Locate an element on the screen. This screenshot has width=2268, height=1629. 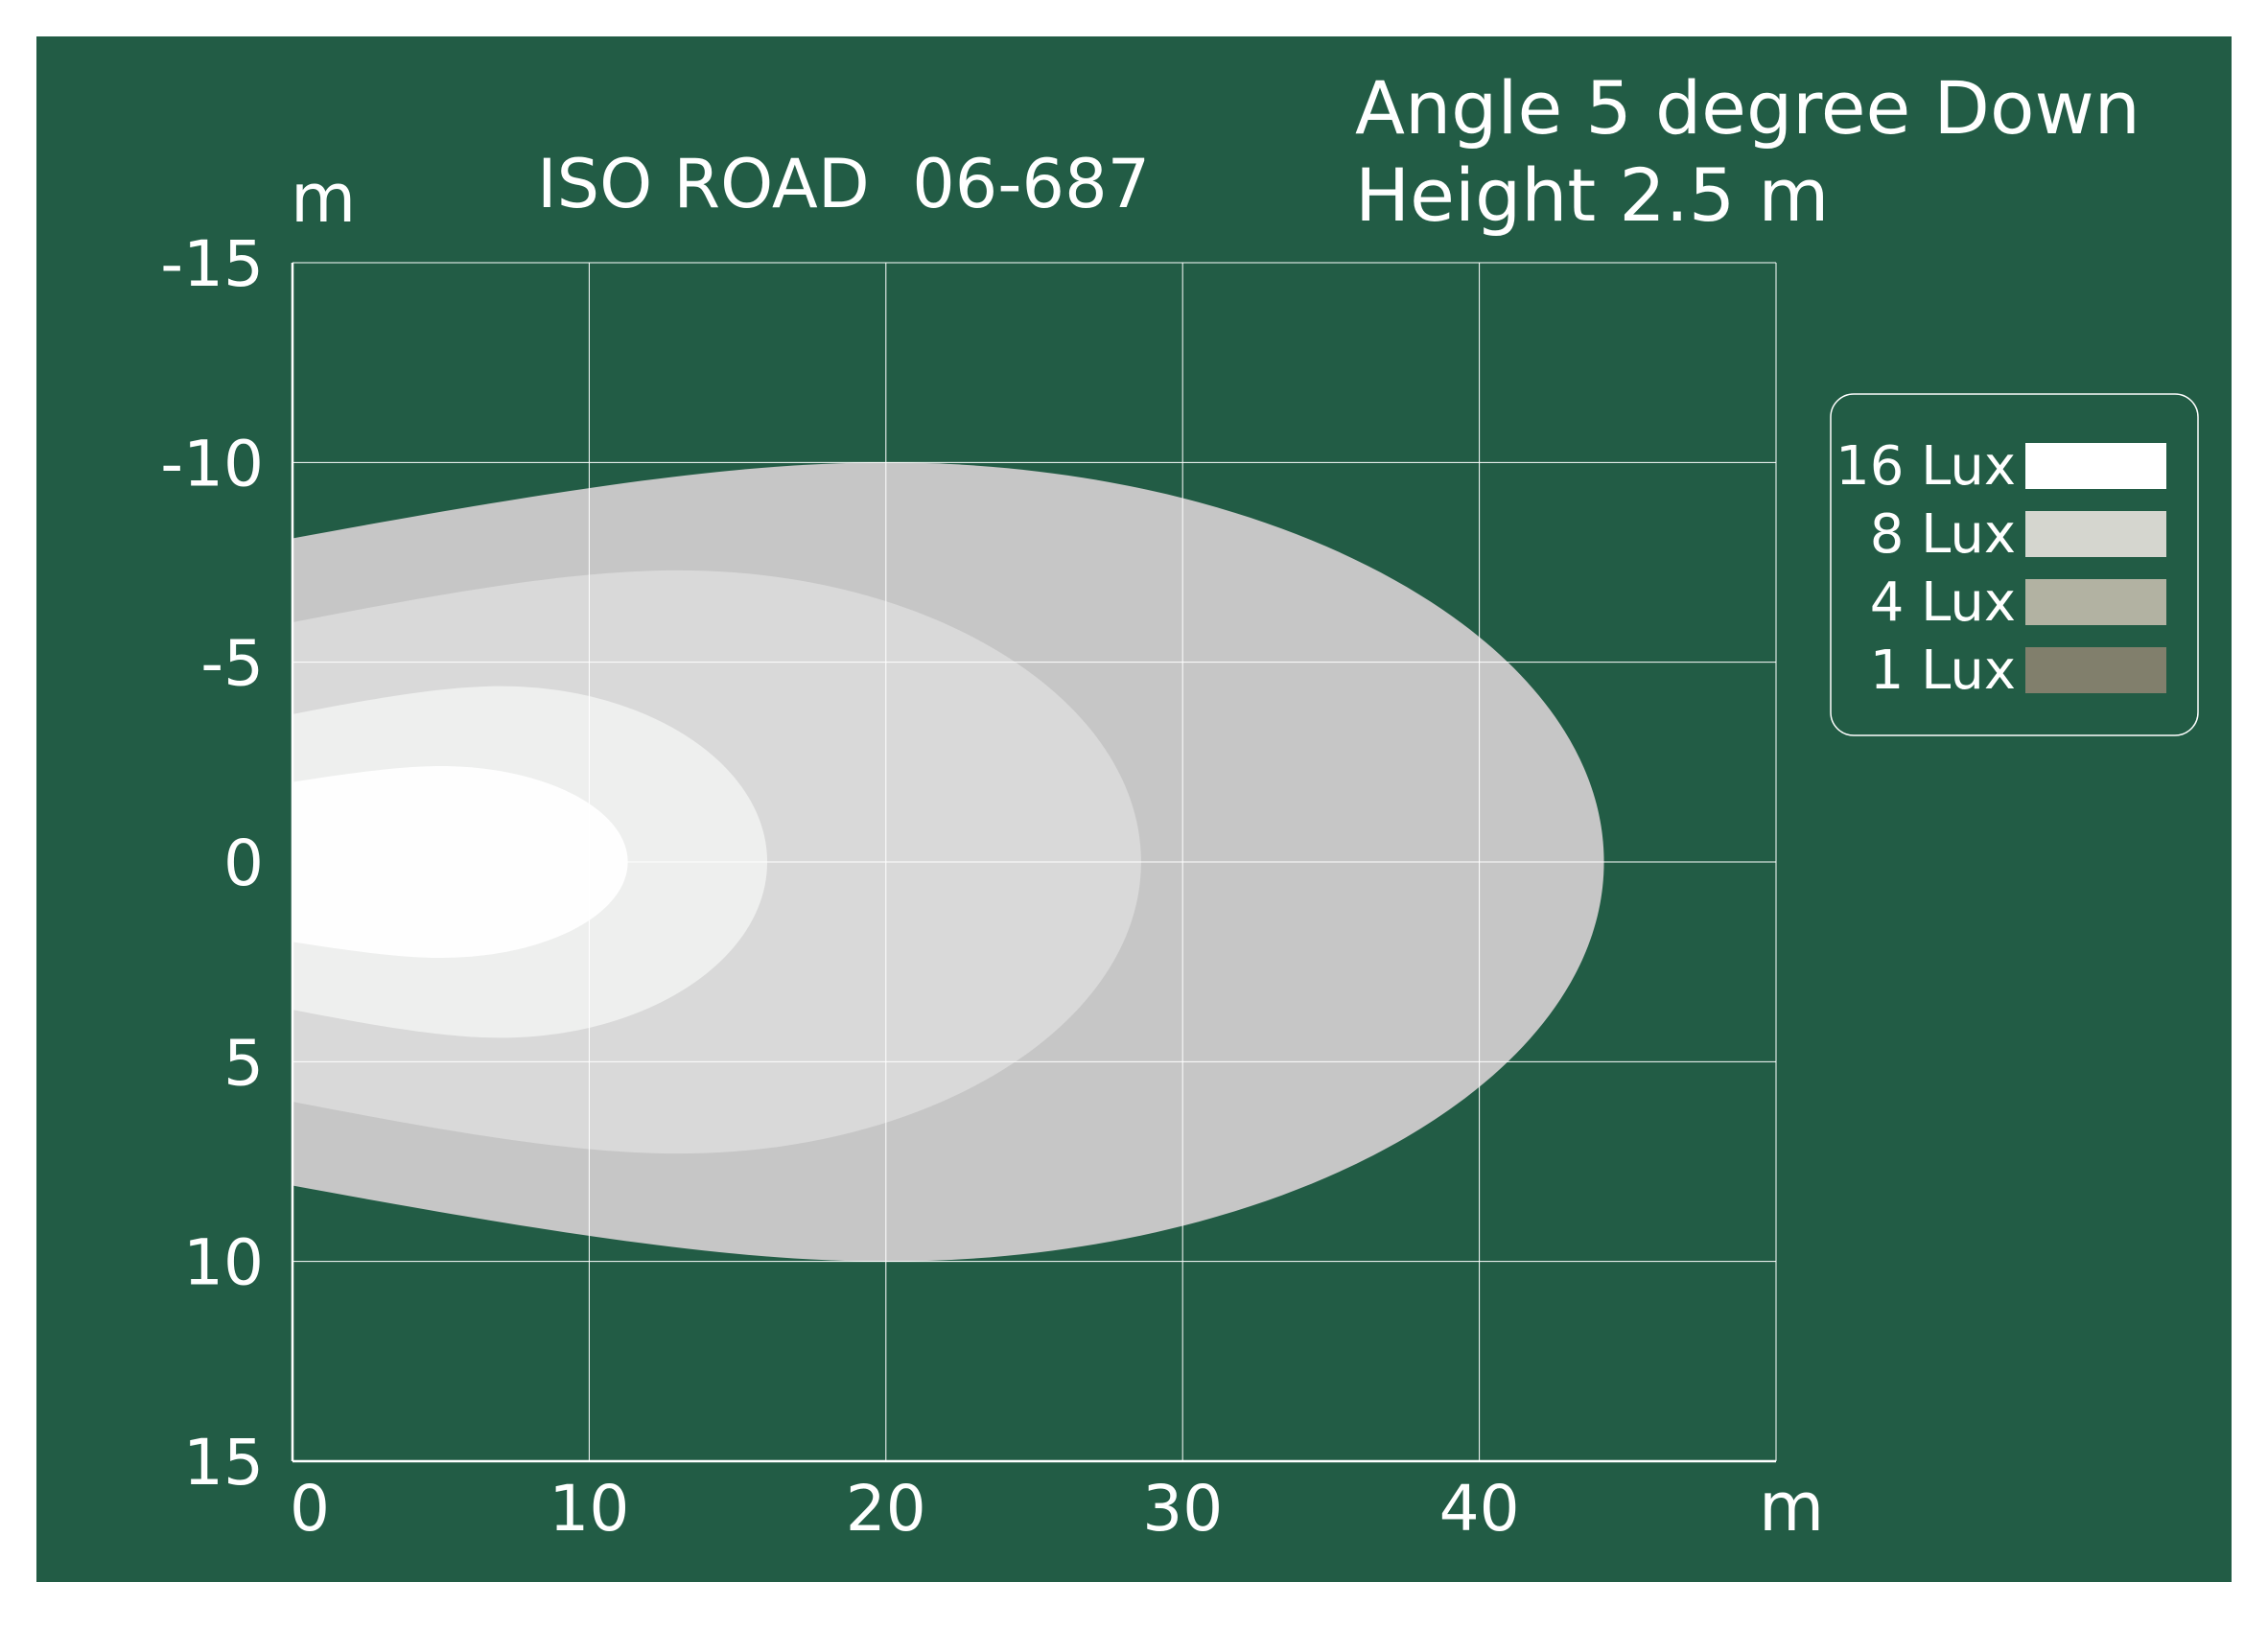
legend-label: 8 Lux is located at coordinates (1943, 534).